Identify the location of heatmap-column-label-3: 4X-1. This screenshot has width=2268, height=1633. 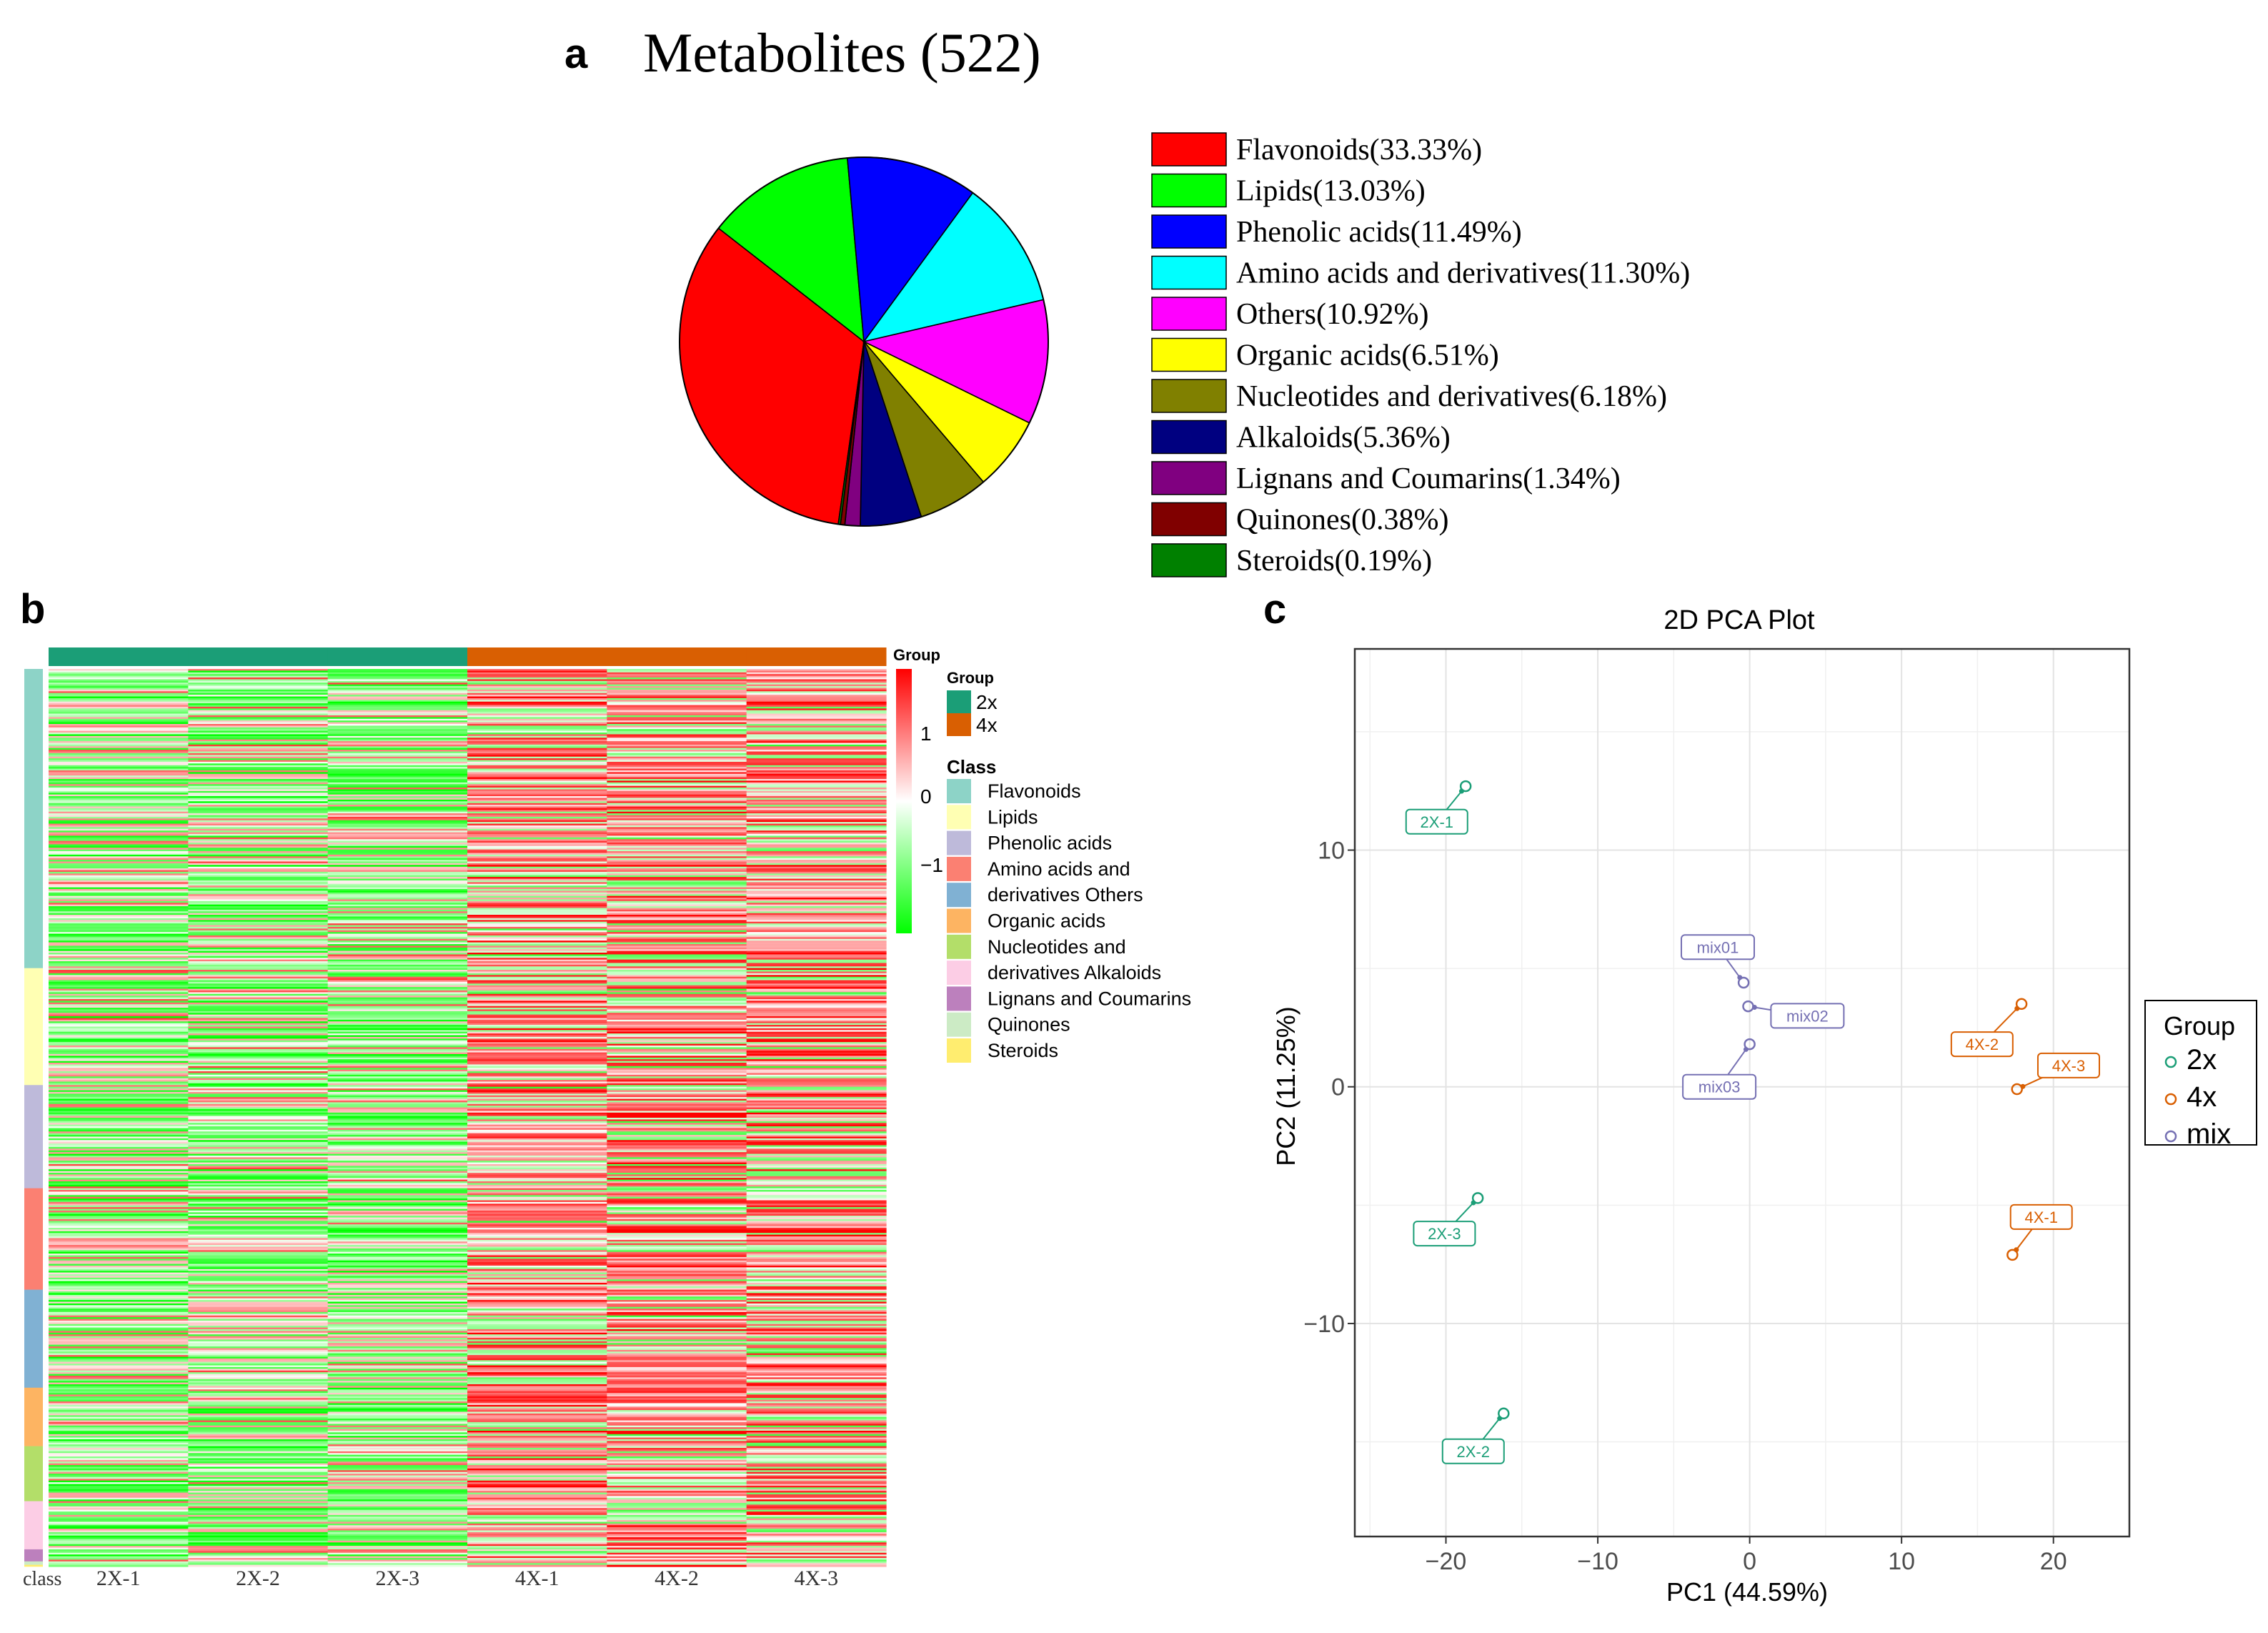
(537, 1579).